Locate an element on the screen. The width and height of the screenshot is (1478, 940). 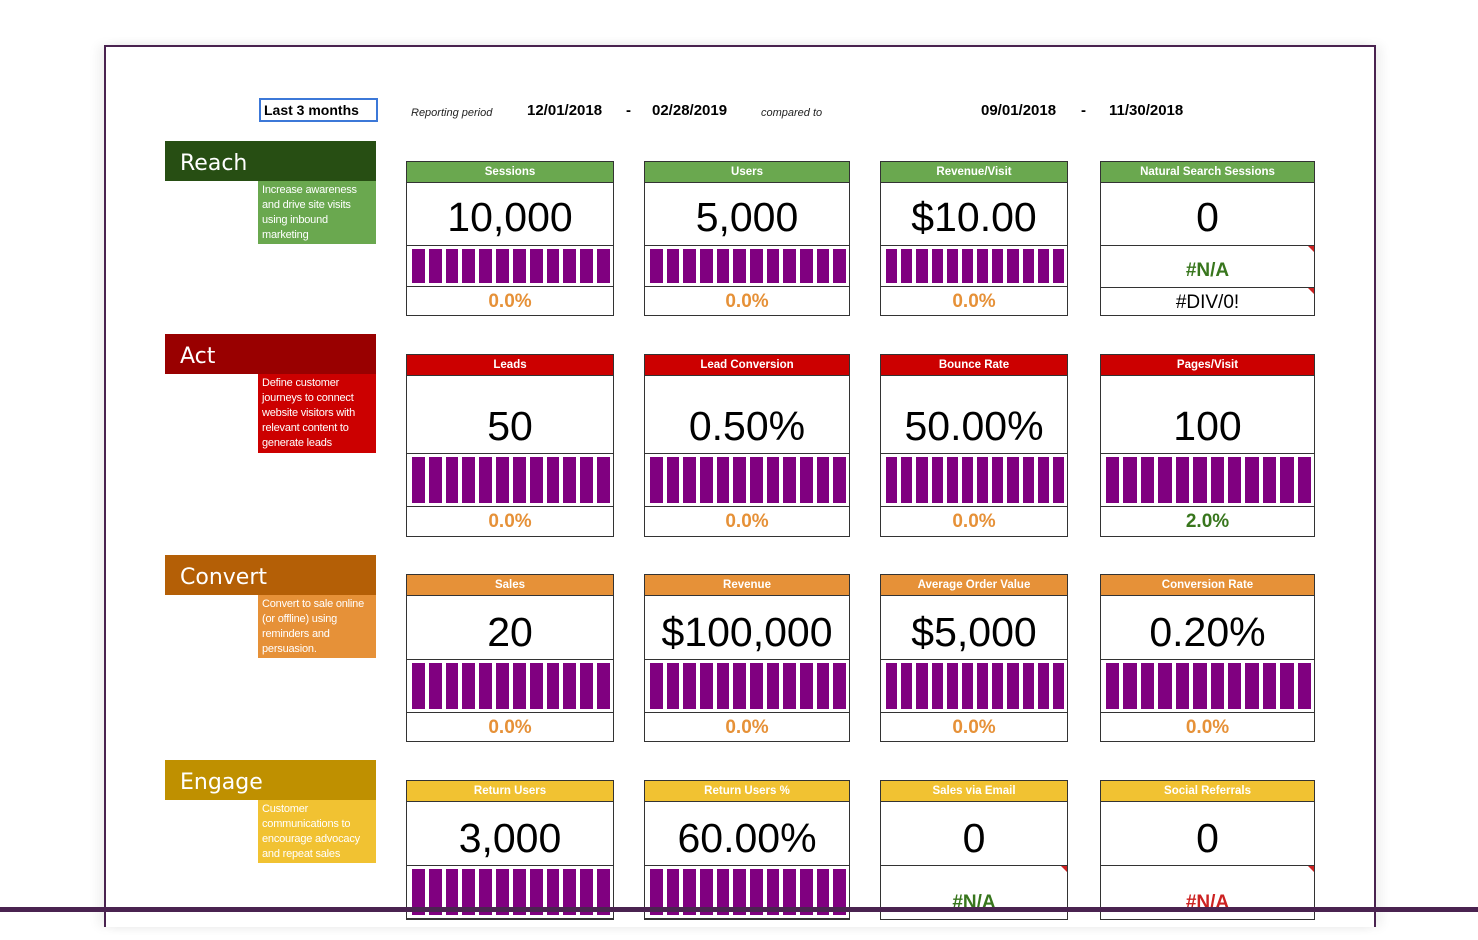
kpi-card-revenue: Revenue $100,000 0.0% is located at coordinates (747, 658).